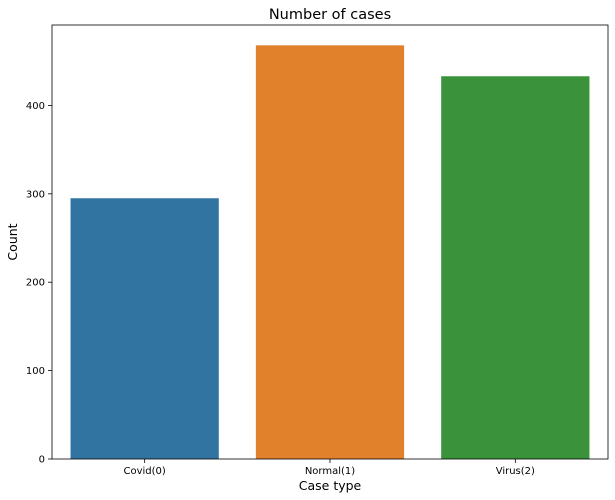 The height and width of the screenshot is (500, 615). What do you see at coordinates (35, 283) in the screenshot?
I see `y-tick-label: 200` at bounding box center [35, 283].